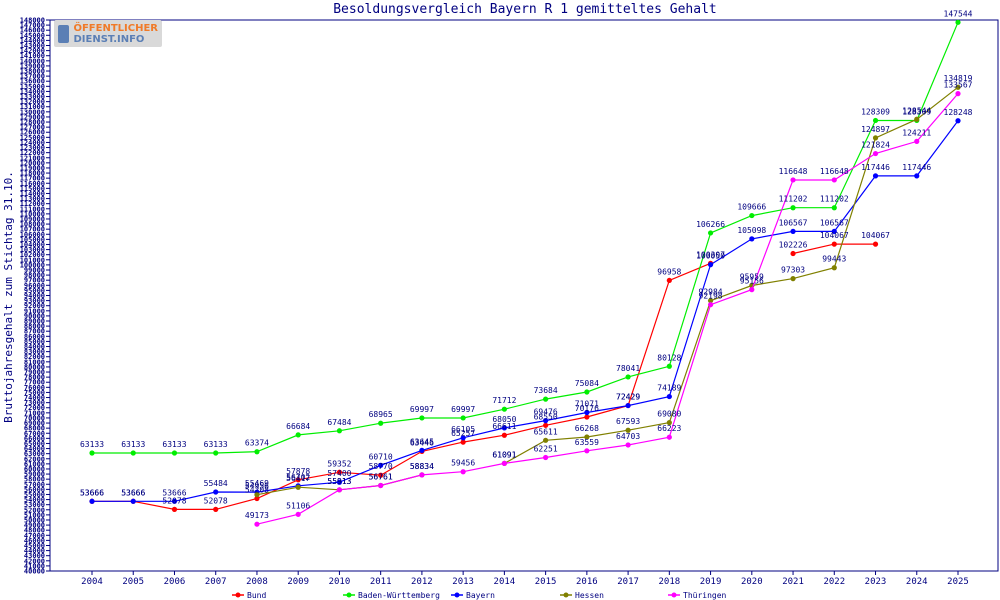 This screenshot has width=1000, height=600. What do you see at coordinates (958, 582) in the screenshot?
I see `x-tick-label: 2025` at bounding box center [958, 582].